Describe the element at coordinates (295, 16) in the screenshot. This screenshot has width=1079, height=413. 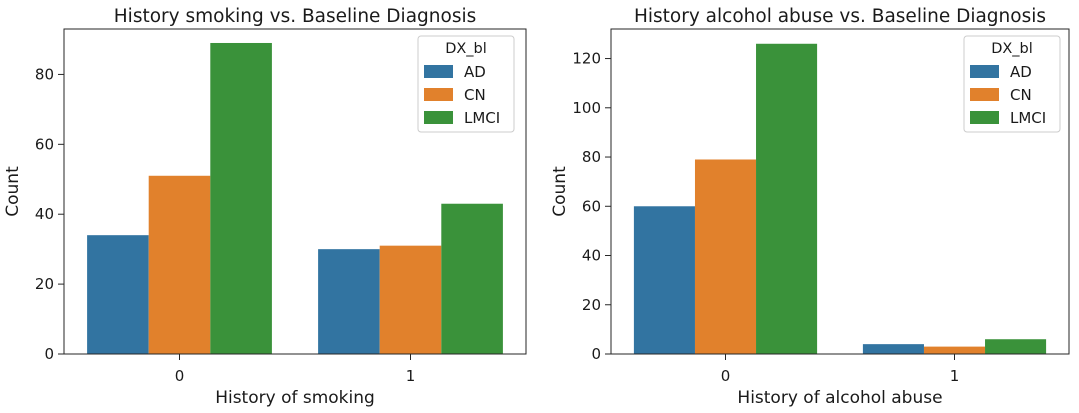
I see `chart-title: History smoking vs. Baseline Diagnosis` at that location.